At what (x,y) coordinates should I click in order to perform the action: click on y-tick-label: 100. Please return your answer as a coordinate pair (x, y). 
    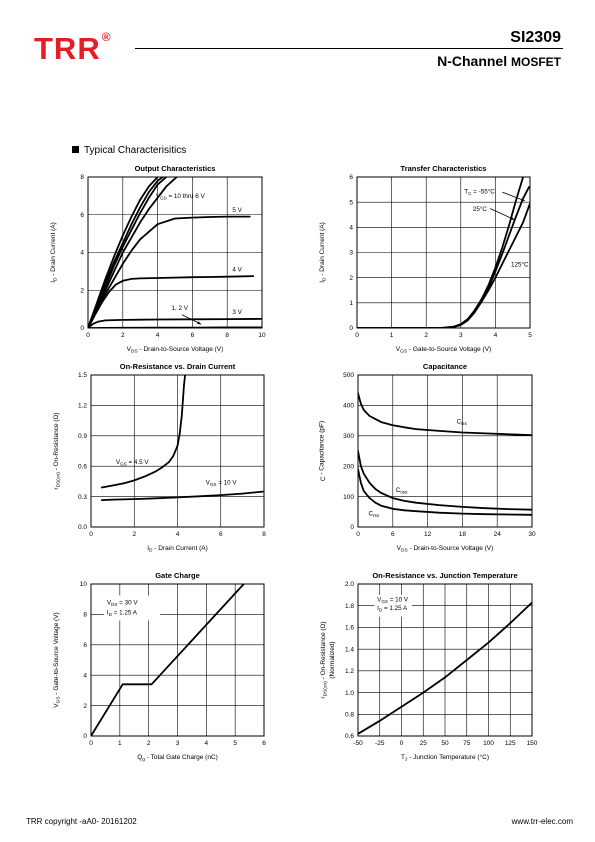
    Looking at the image, I should click on (348, 497).